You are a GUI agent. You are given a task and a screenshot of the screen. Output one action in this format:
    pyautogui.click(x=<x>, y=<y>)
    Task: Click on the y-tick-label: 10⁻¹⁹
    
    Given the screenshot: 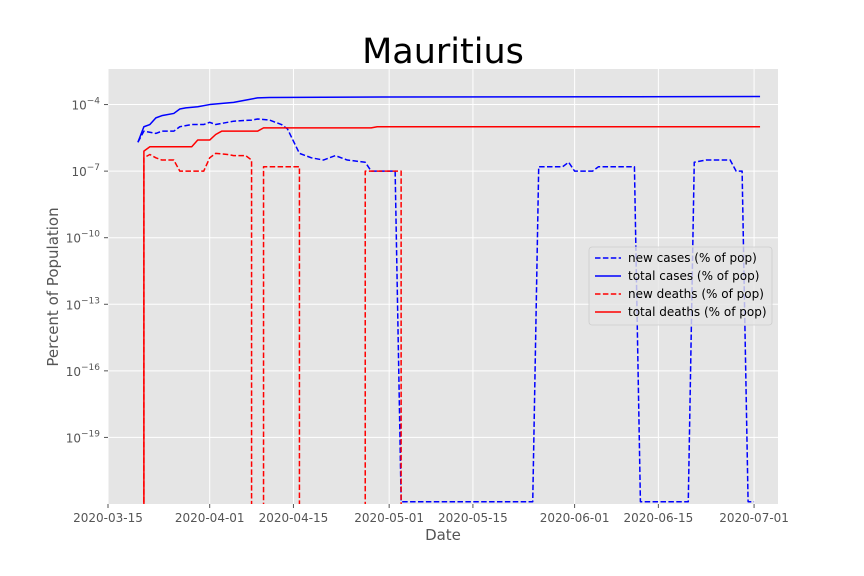 What is the action you would take?
    pyautogui.click(x=83, y=437)
    